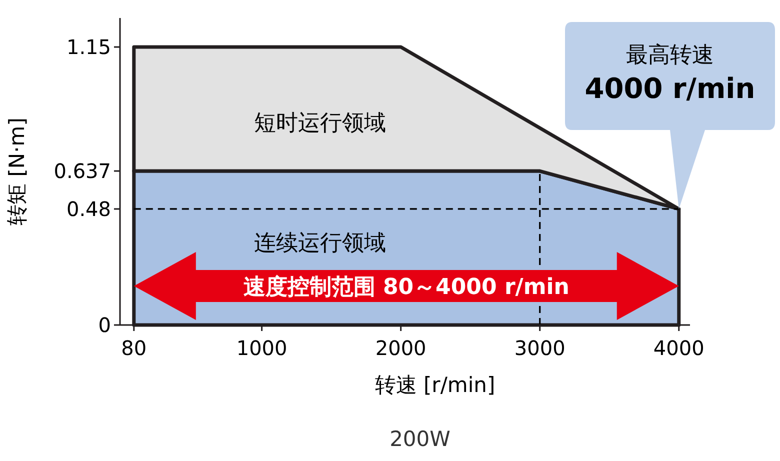 This screenshot has height=461, width=780. Describe the element at coordinates (406, 287) in the screenshot. I see `annotation: 速度控制范围 80～4000 r/min` at that location.